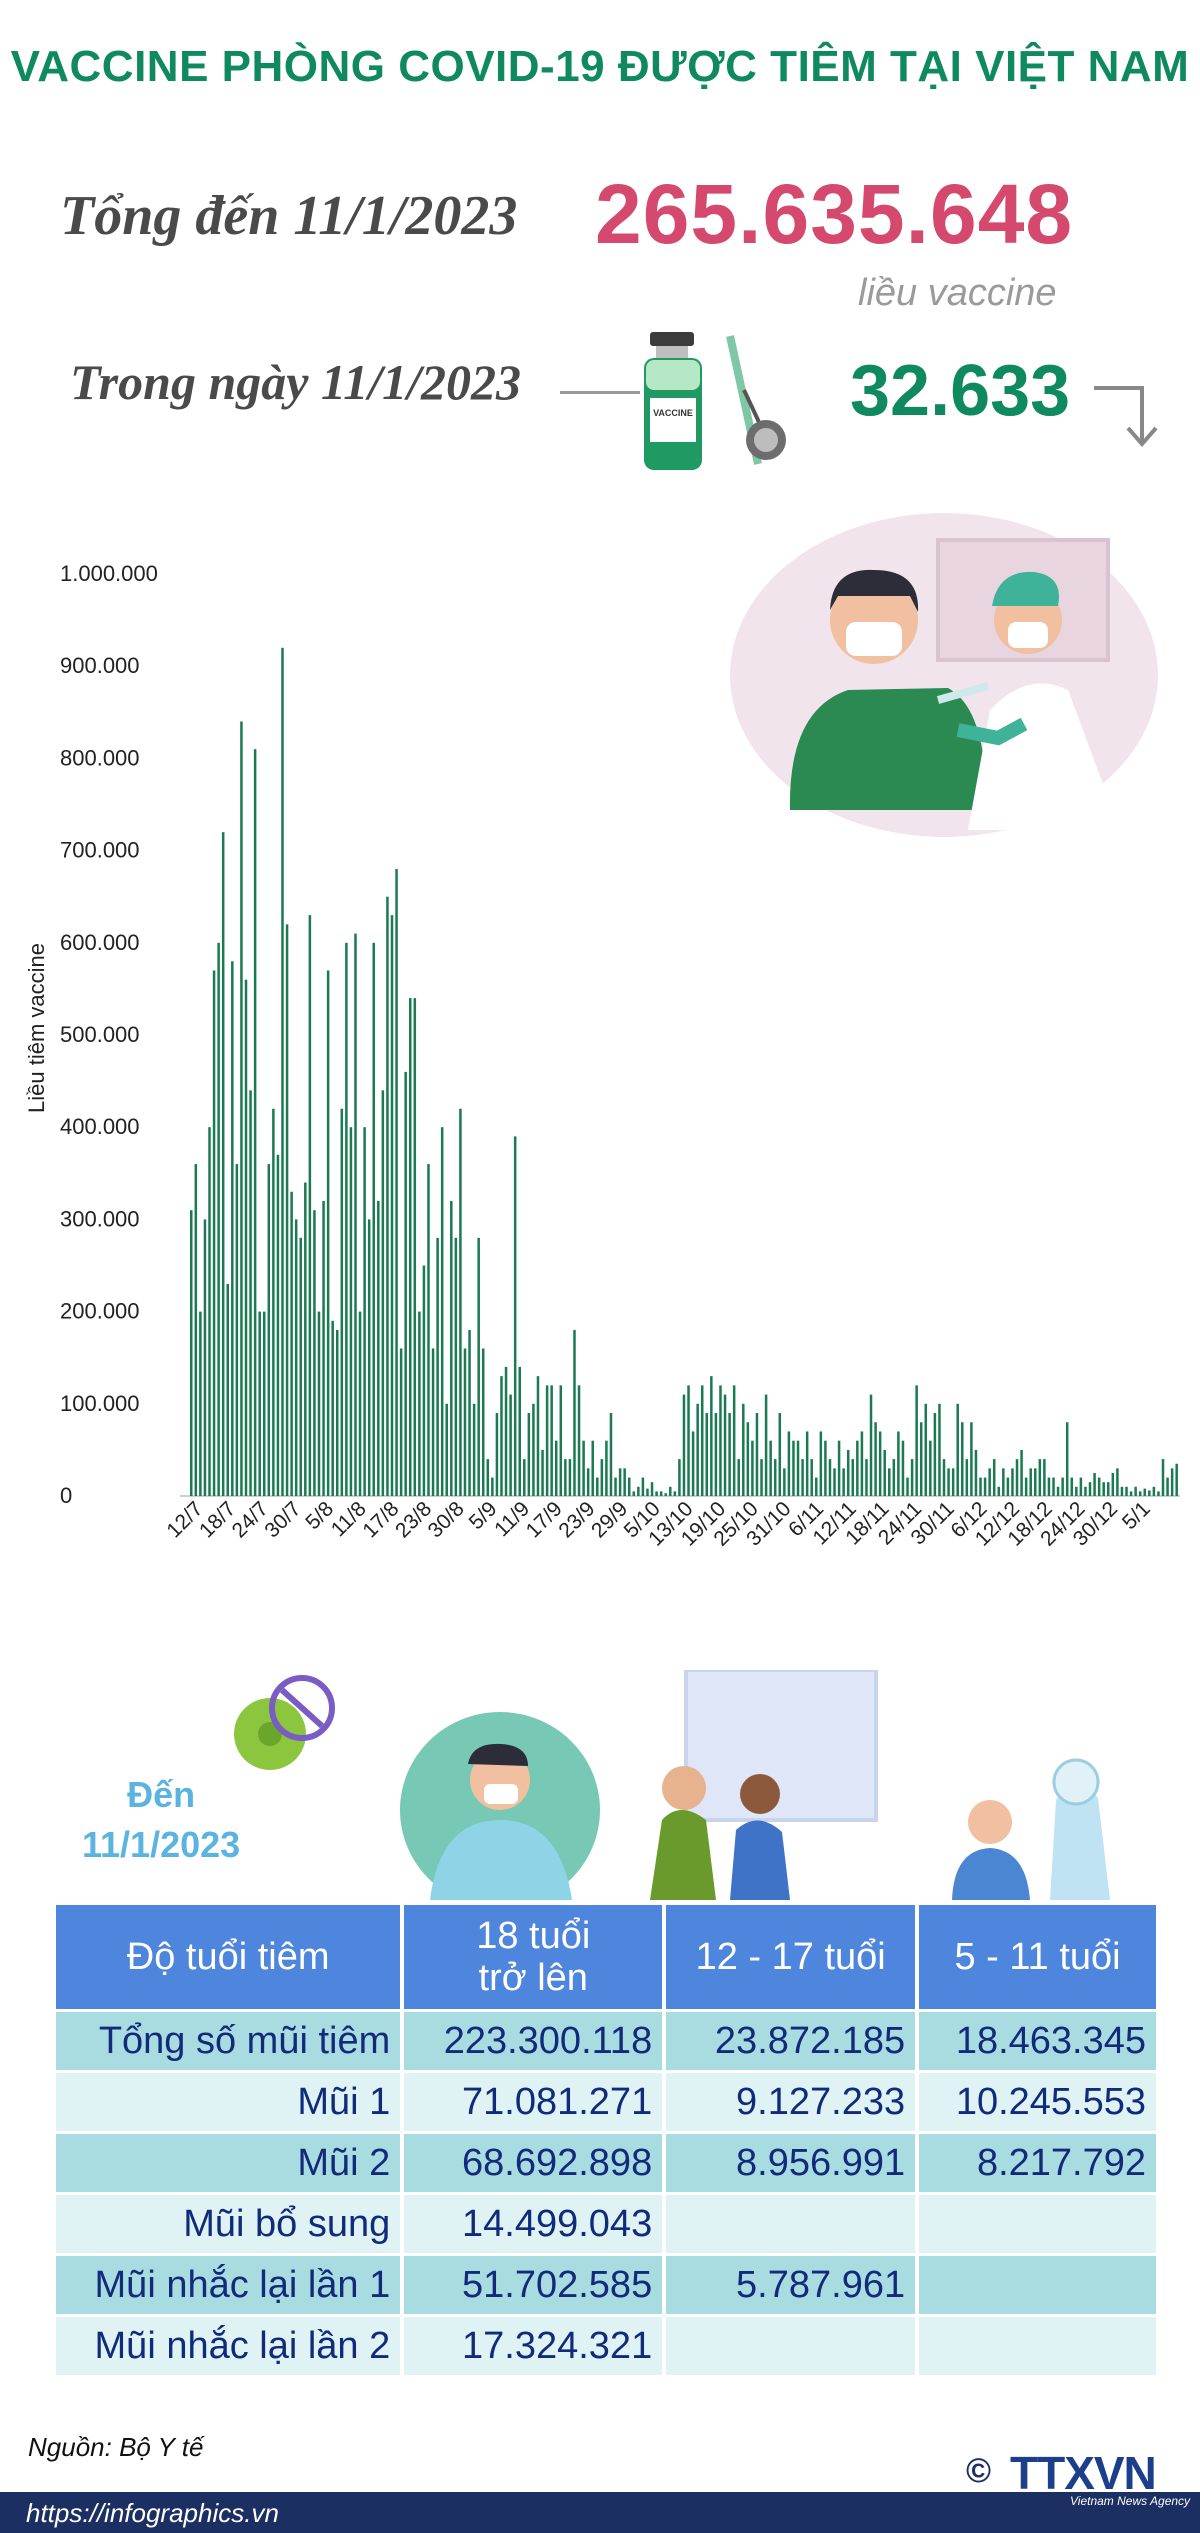 The height and width of the screenshot is (2533, 1200). I want to click on table-row: Mũi 2 68.692.898 8.956.991 8.217.792, so click(606, 2163).